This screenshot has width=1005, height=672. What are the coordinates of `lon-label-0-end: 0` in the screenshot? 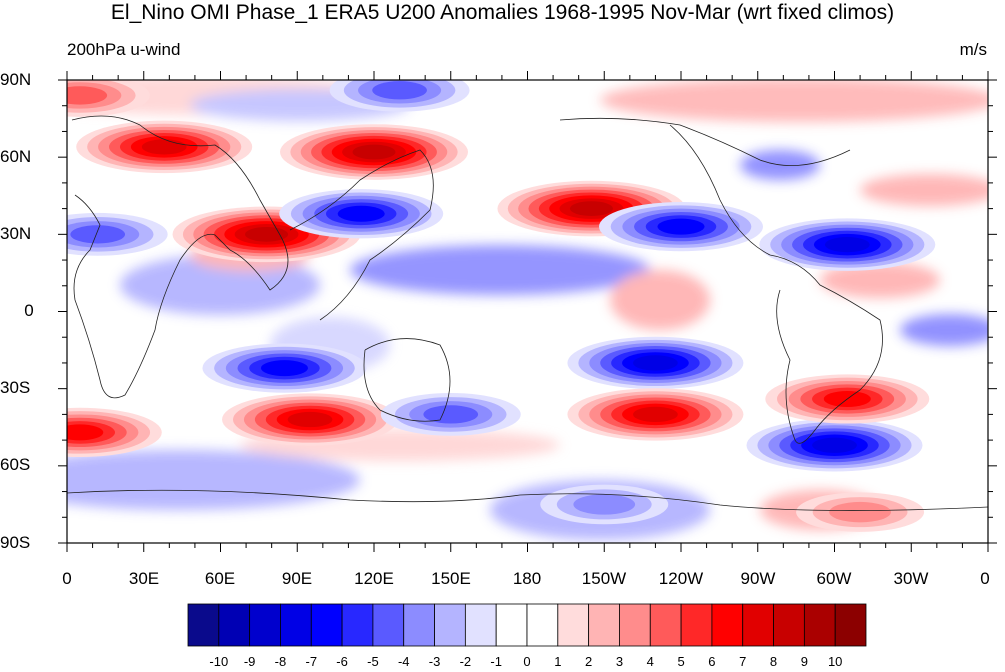 It's located at (985, 578).